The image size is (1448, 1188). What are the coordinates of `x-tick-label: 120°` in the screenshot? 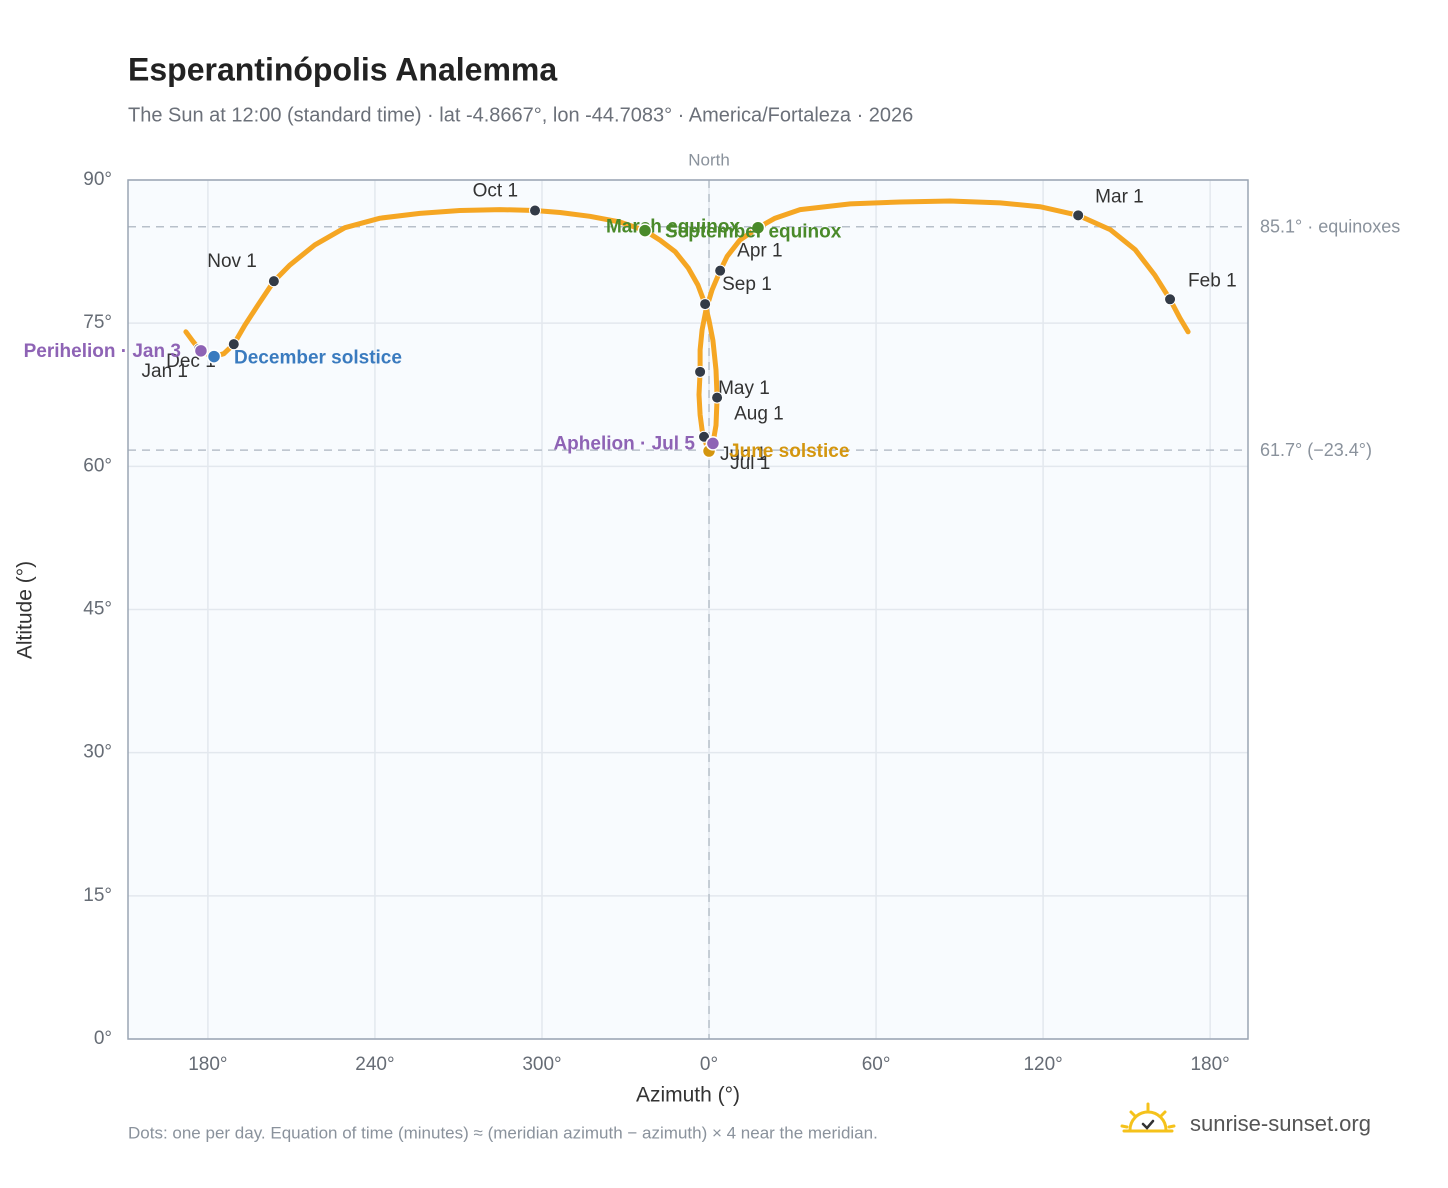 It's located at (1042, 1064).